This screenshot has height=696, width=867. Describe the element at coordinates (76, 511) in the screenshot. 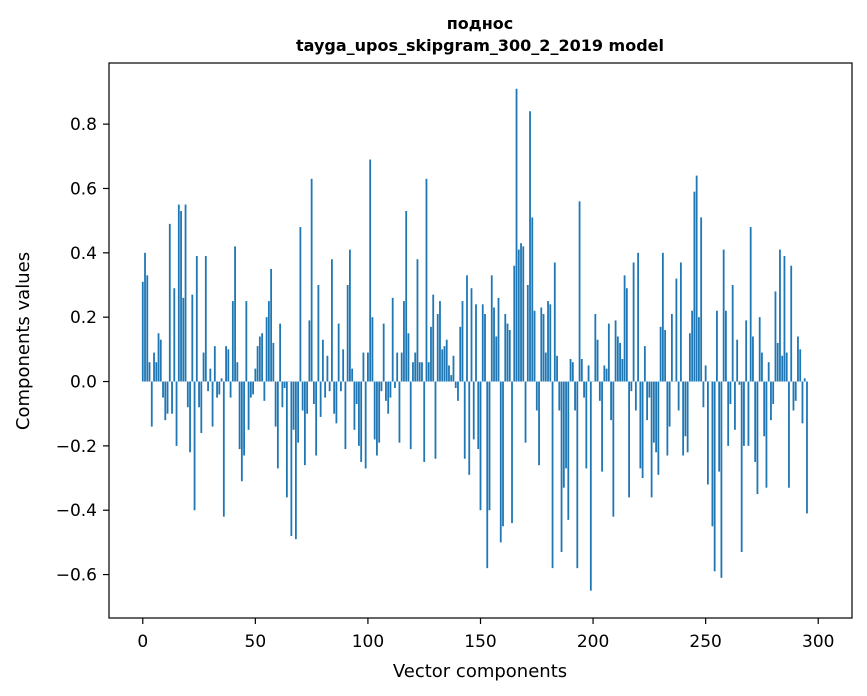

I see `y-tick-label: −0.4` at that location.